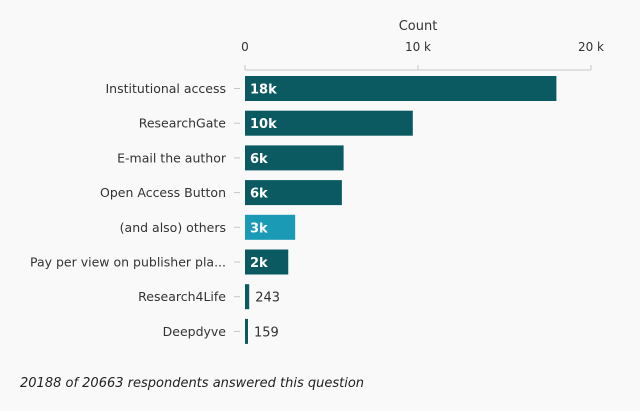 The image size is (640, 411). I want to click on category-label: Research4Life, so click(182, 296).